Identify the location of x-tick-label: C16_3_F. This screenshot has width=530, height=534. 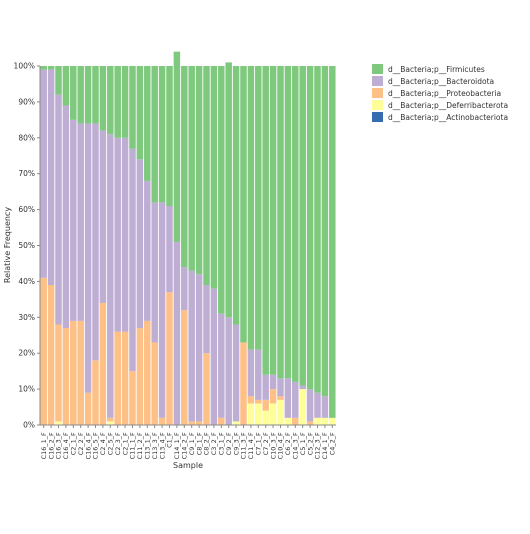
(59, 445).